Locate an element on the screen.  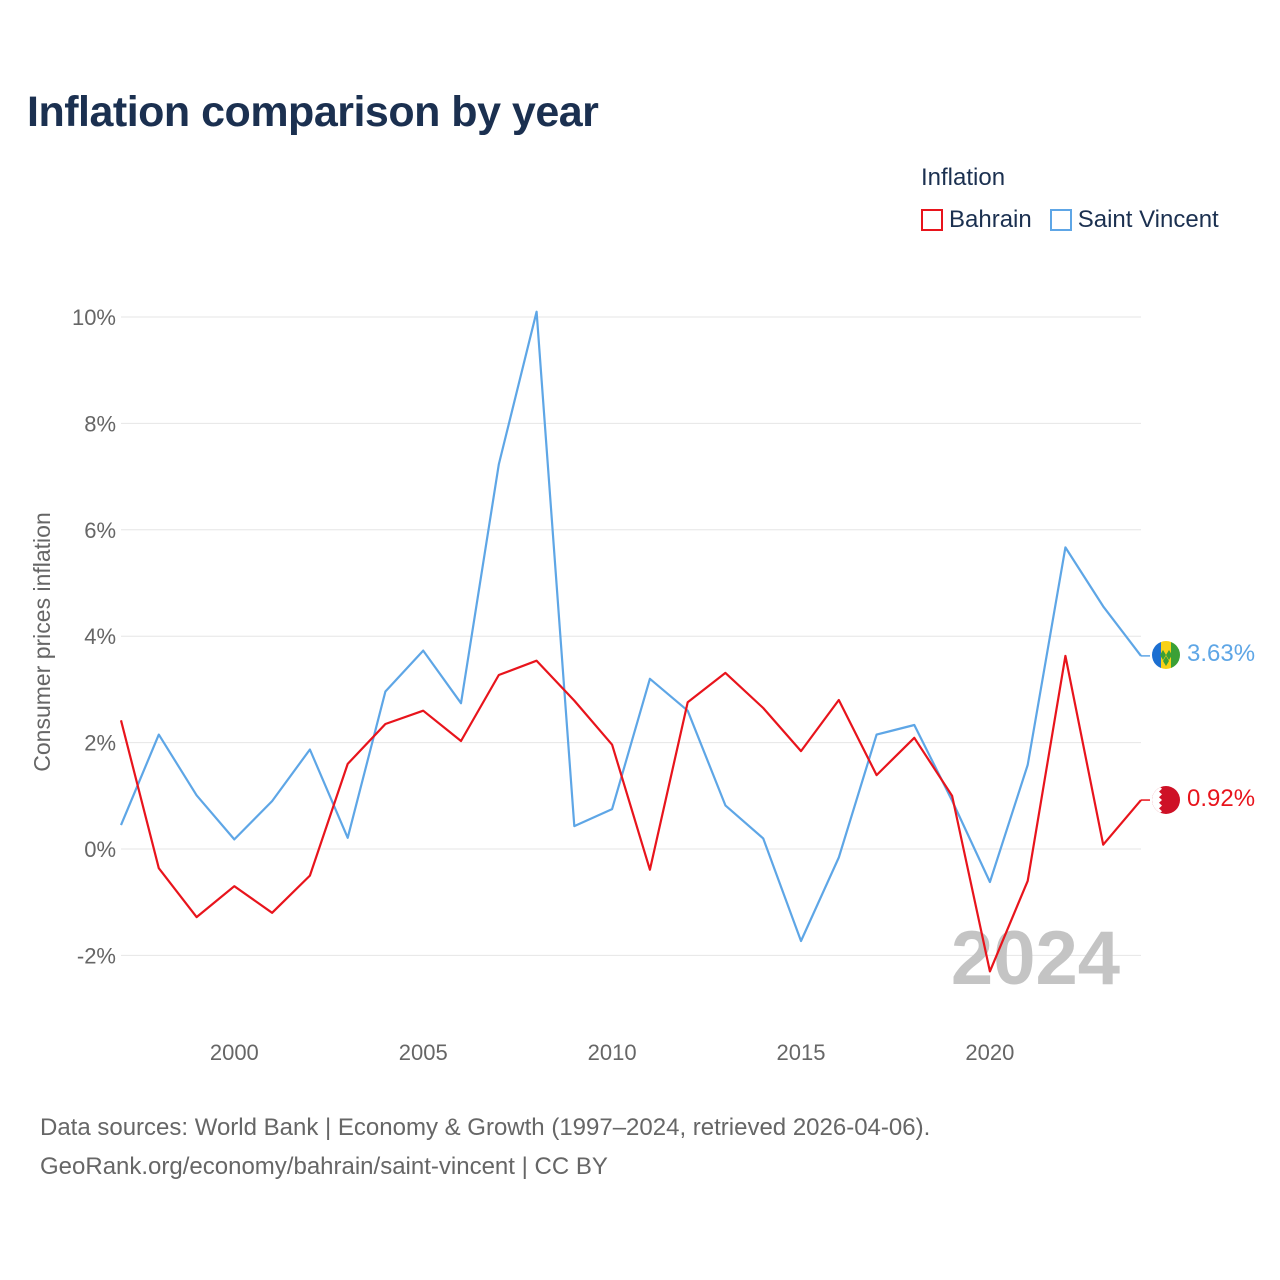
y-tick-label: -2% is located at coordinates (96, 955).